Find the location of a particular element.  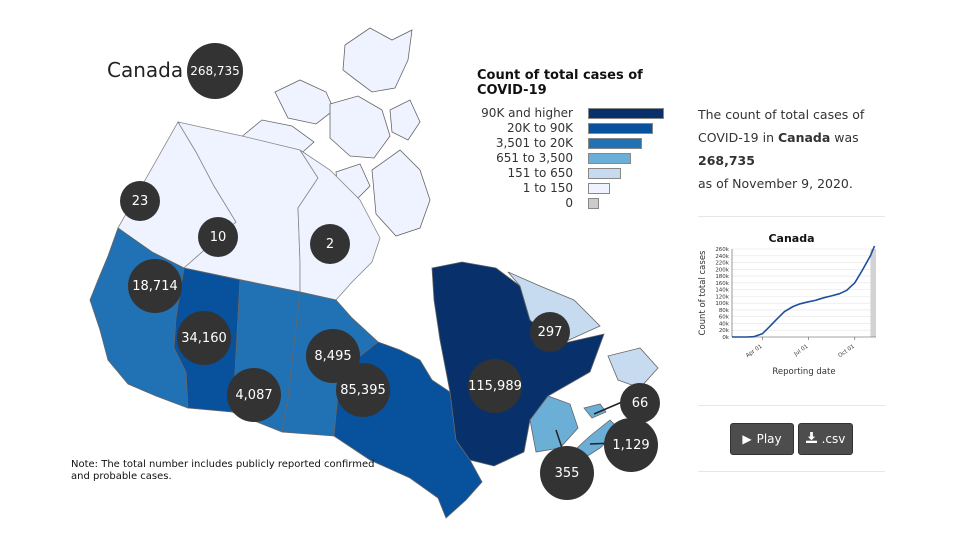

summary-line2b: was is located at coordinates (844, 137).